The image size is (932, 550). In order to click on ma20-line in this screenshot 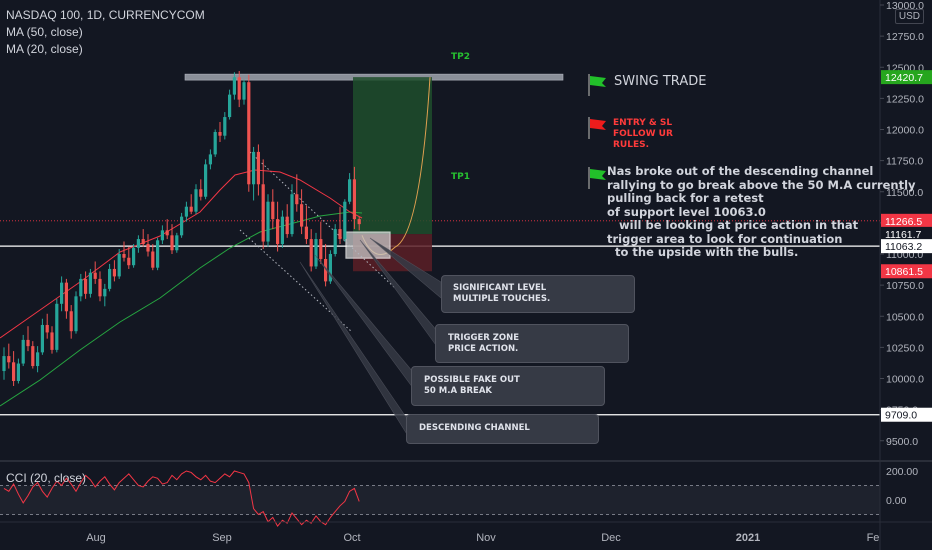, I will do `click(181, 254)`.